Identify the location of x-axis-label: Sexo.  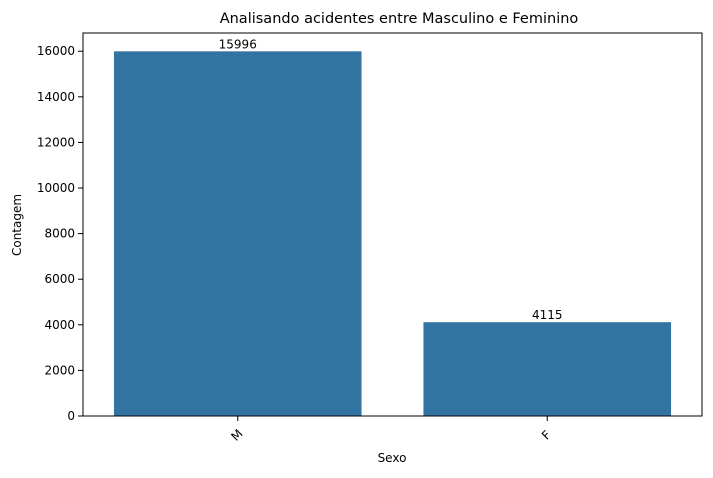
(392, 458).